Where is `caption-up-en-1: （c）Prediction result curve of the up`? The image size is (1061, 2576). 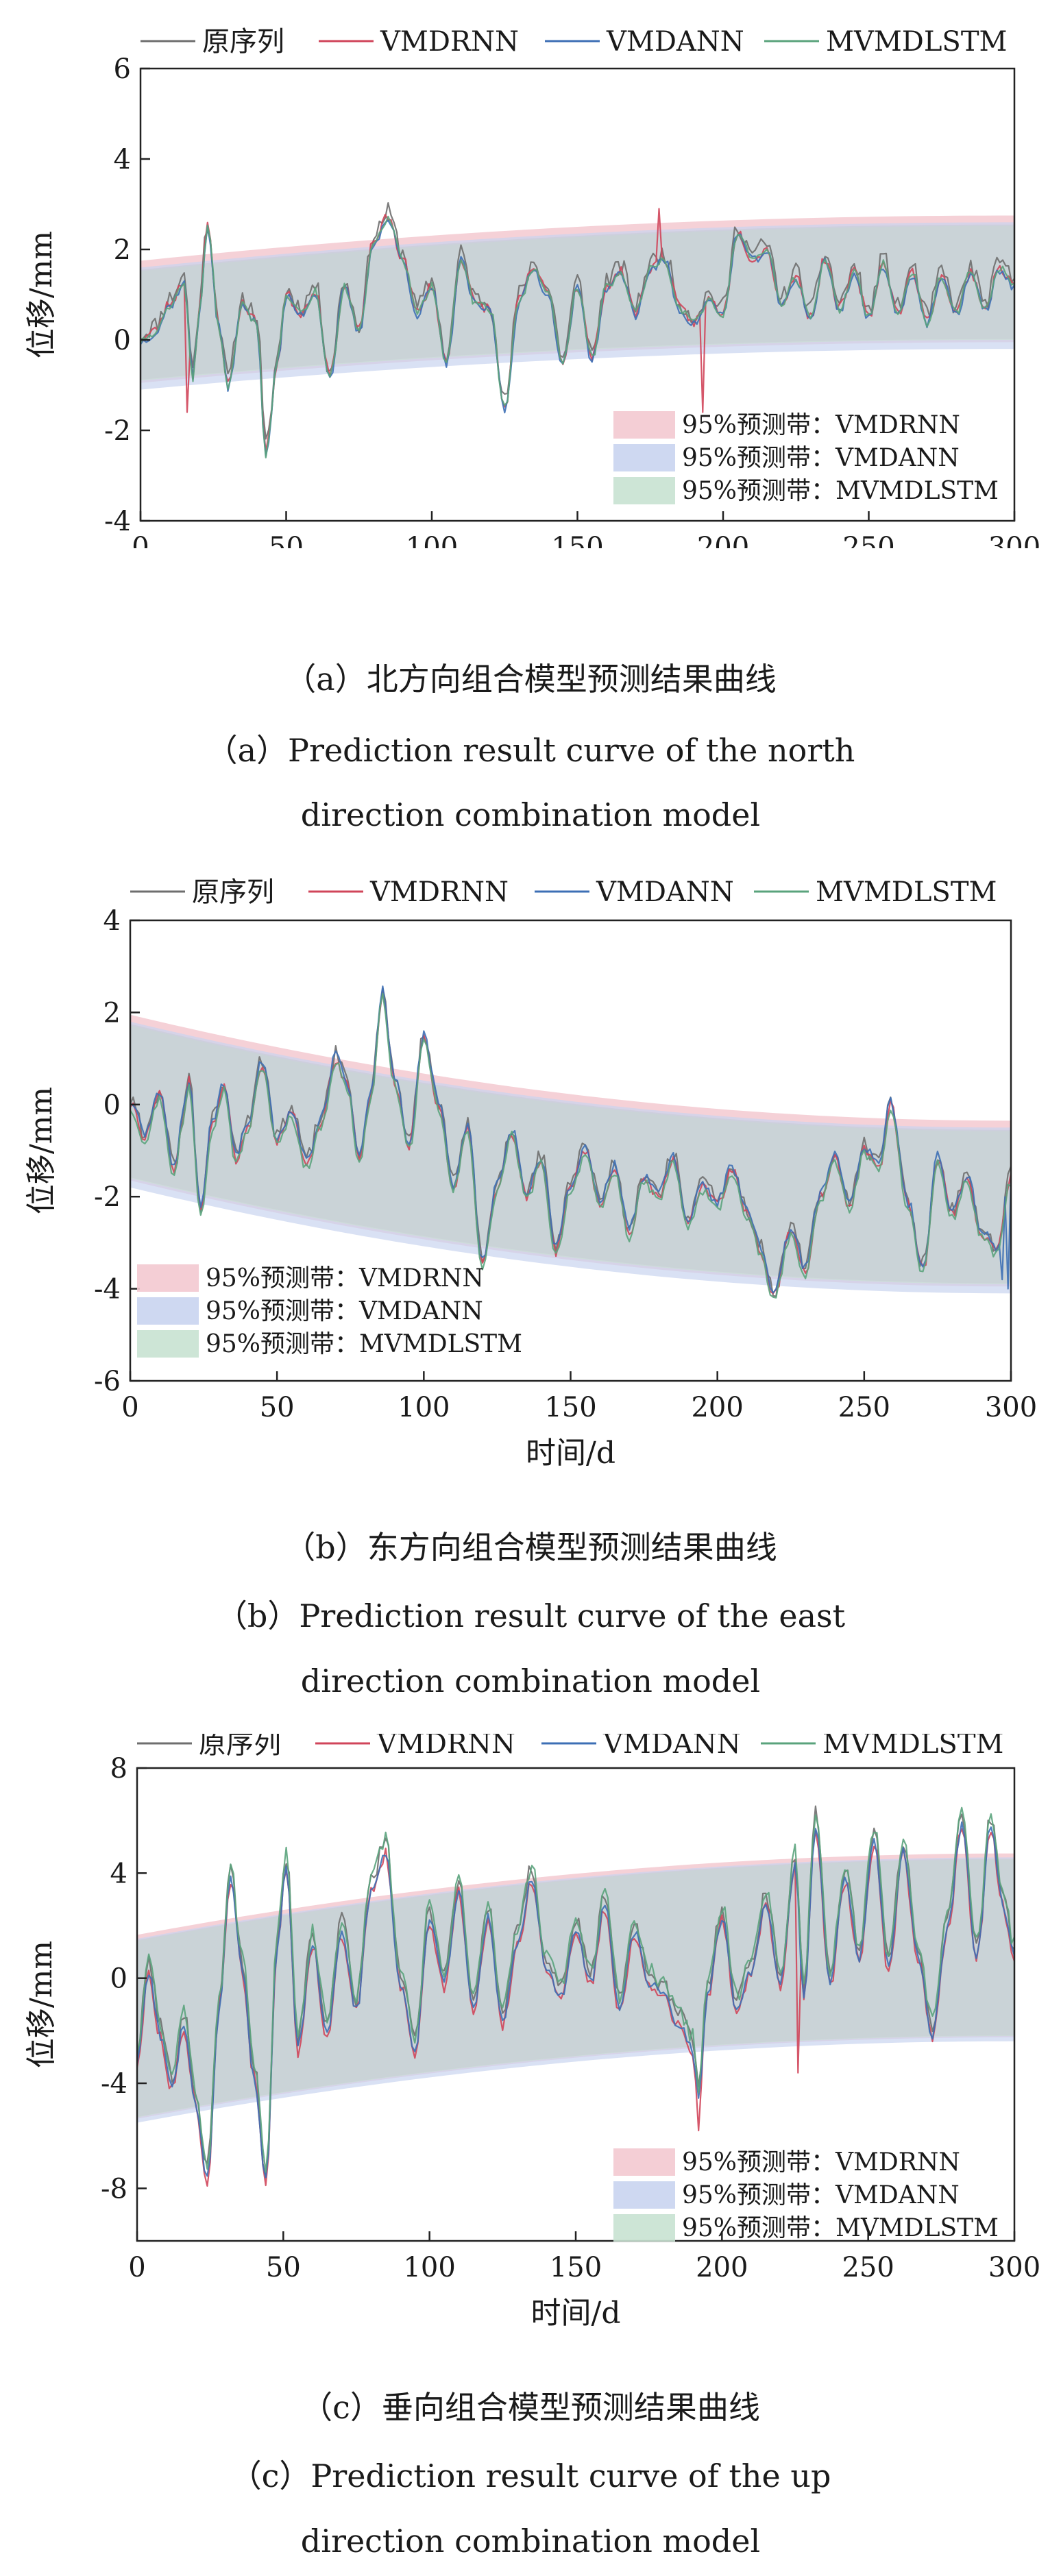 caption-up-en-1: （c）Prediction result curve of the up is located at coordinates (530, 2476).